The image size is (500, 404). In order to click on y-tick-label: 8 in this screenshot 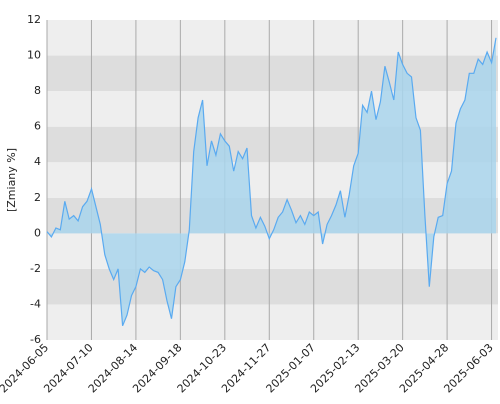, I will do `click(37, 90)`.